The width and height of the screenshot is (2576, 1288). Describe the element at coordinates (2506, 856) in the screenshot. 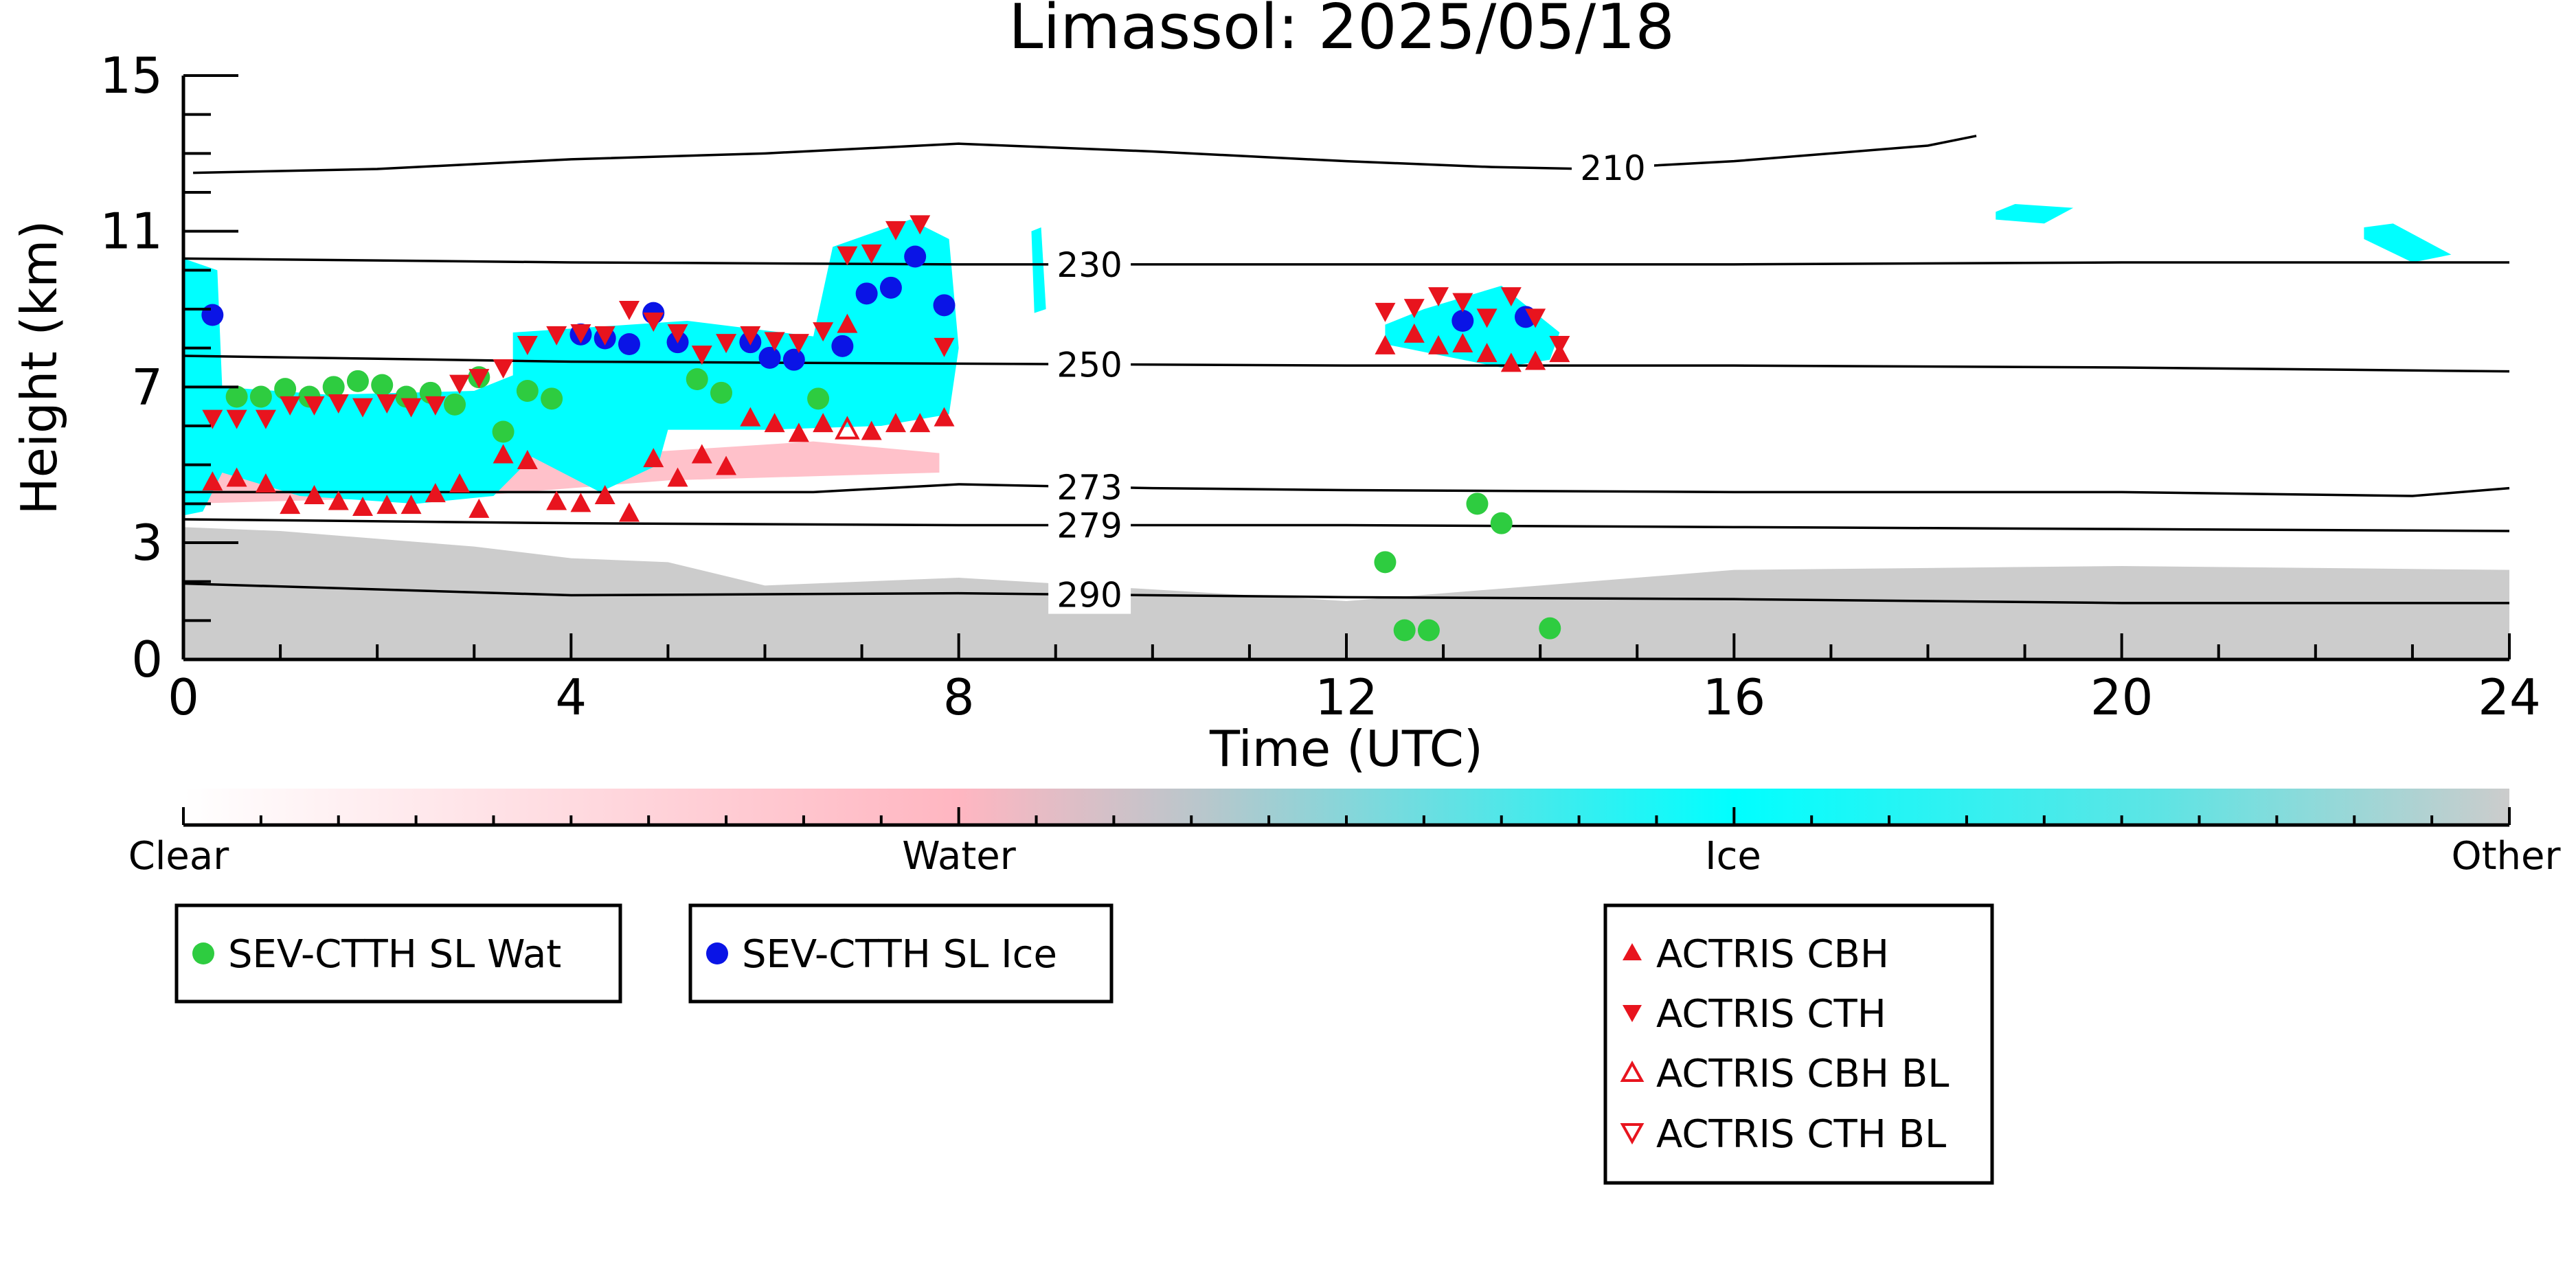

I see `colorbar-label-other: Other` at that location.